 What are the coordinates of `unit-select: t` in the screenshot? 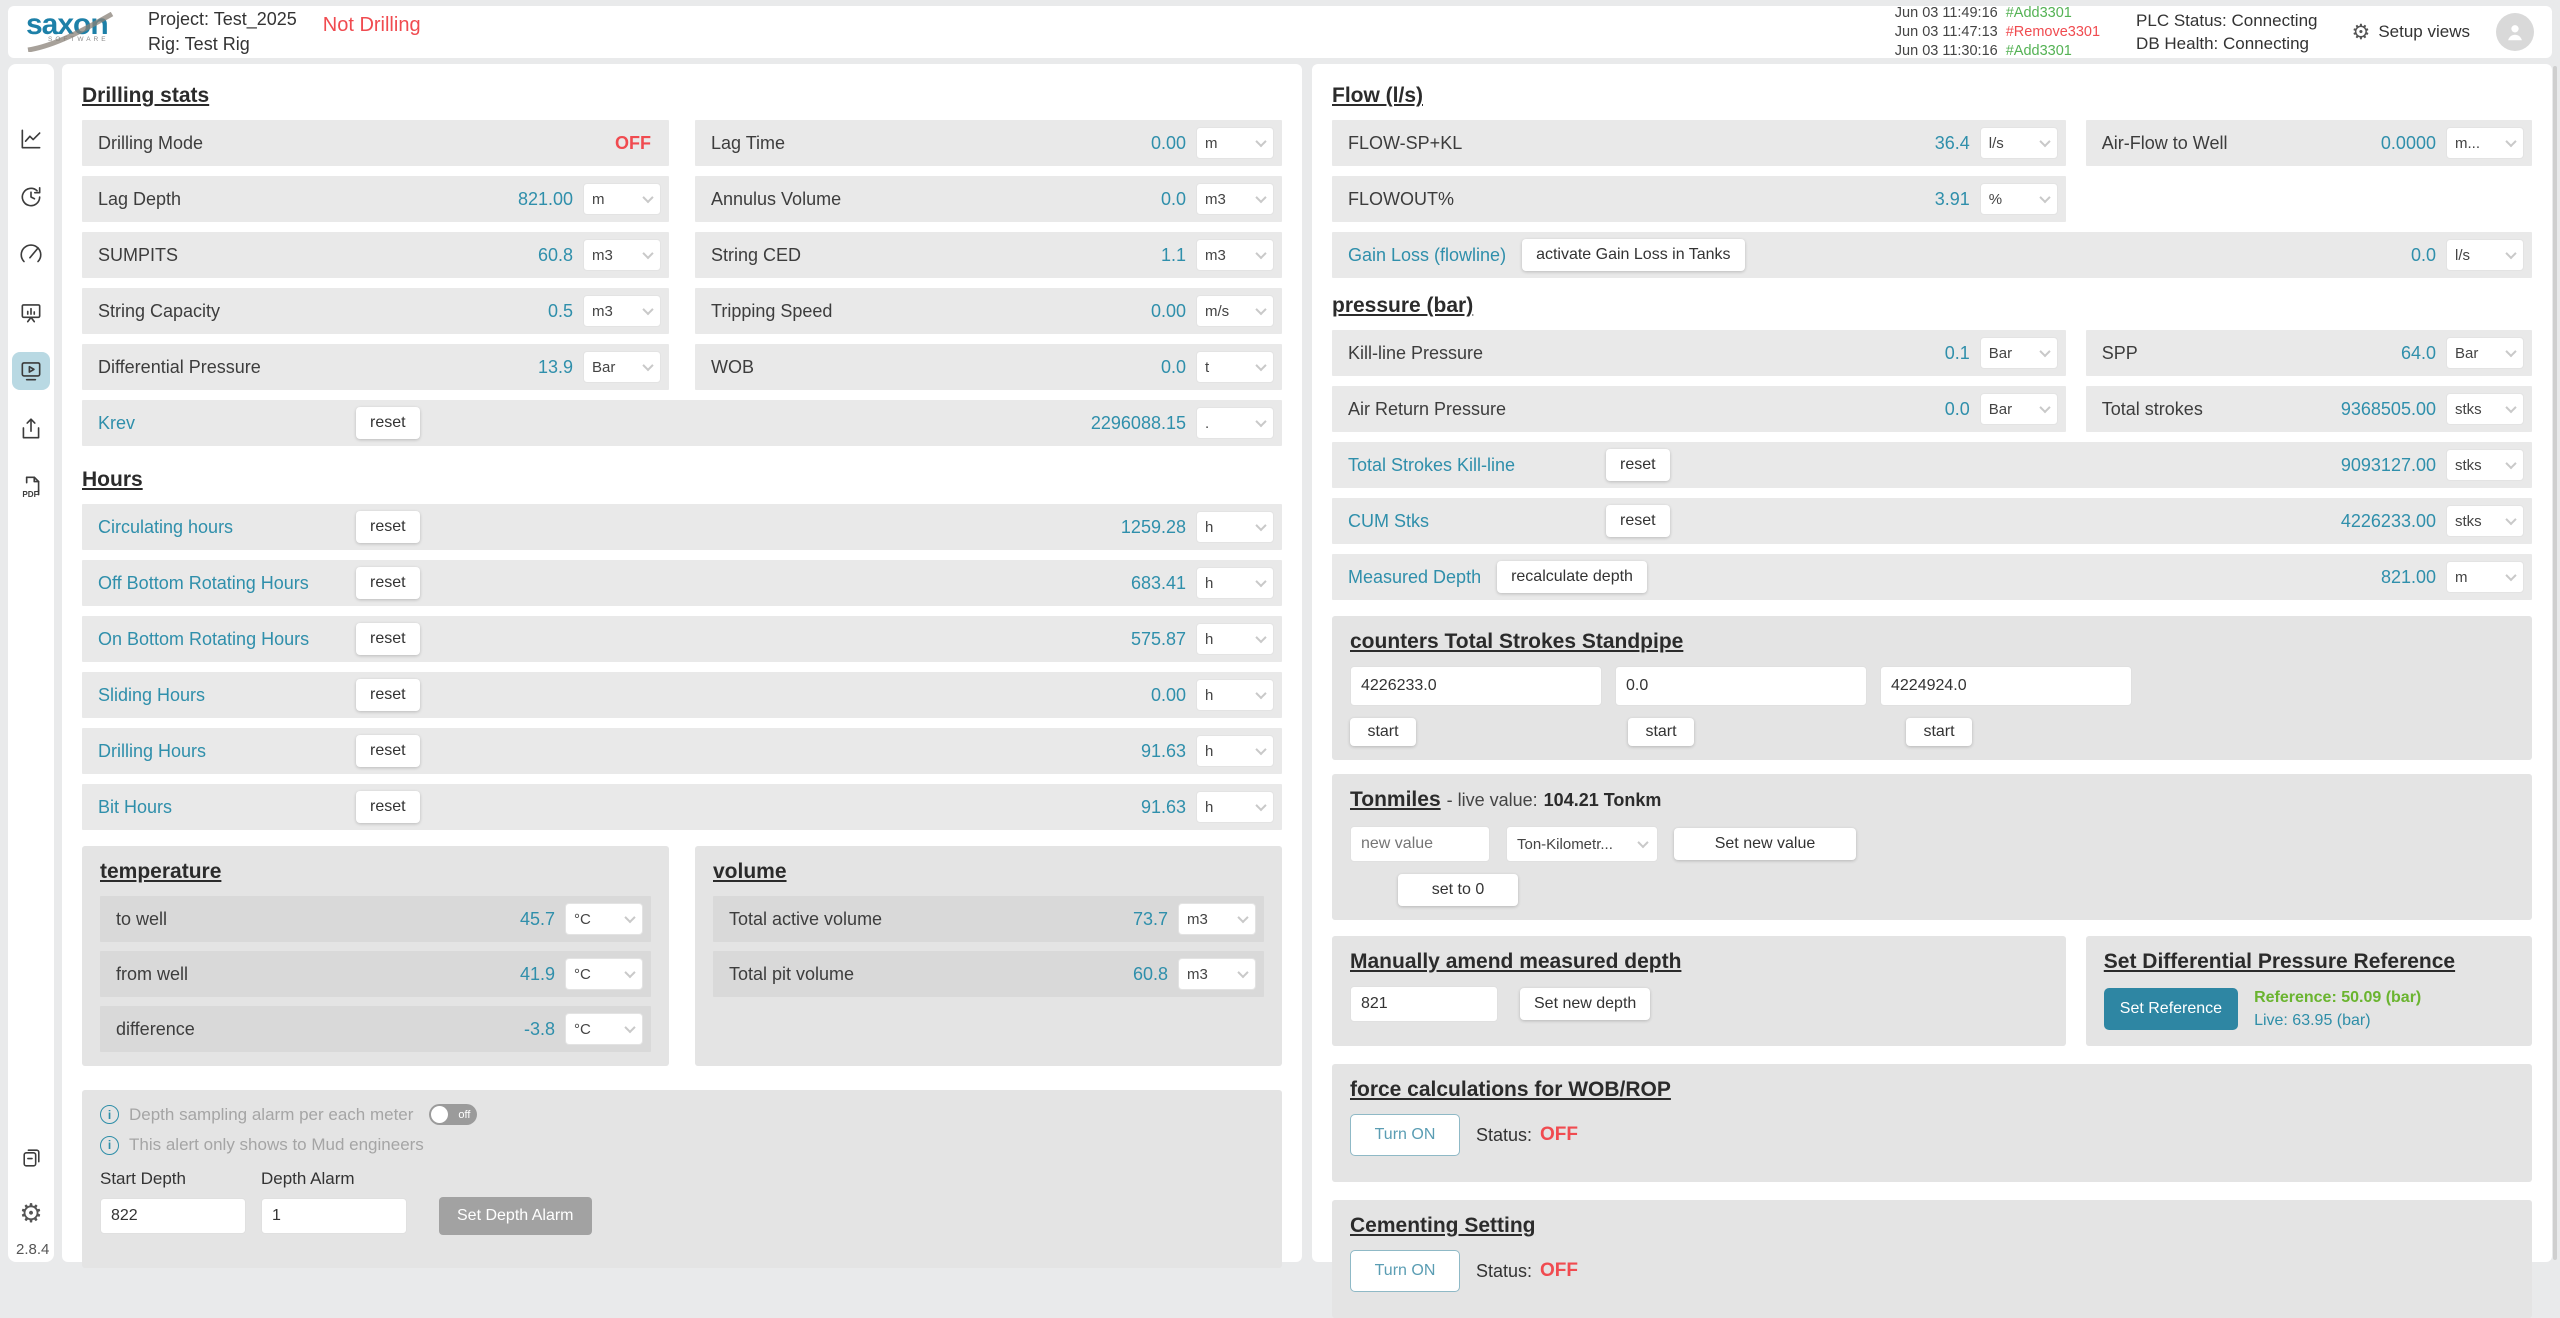 It's located at (1235, 367).